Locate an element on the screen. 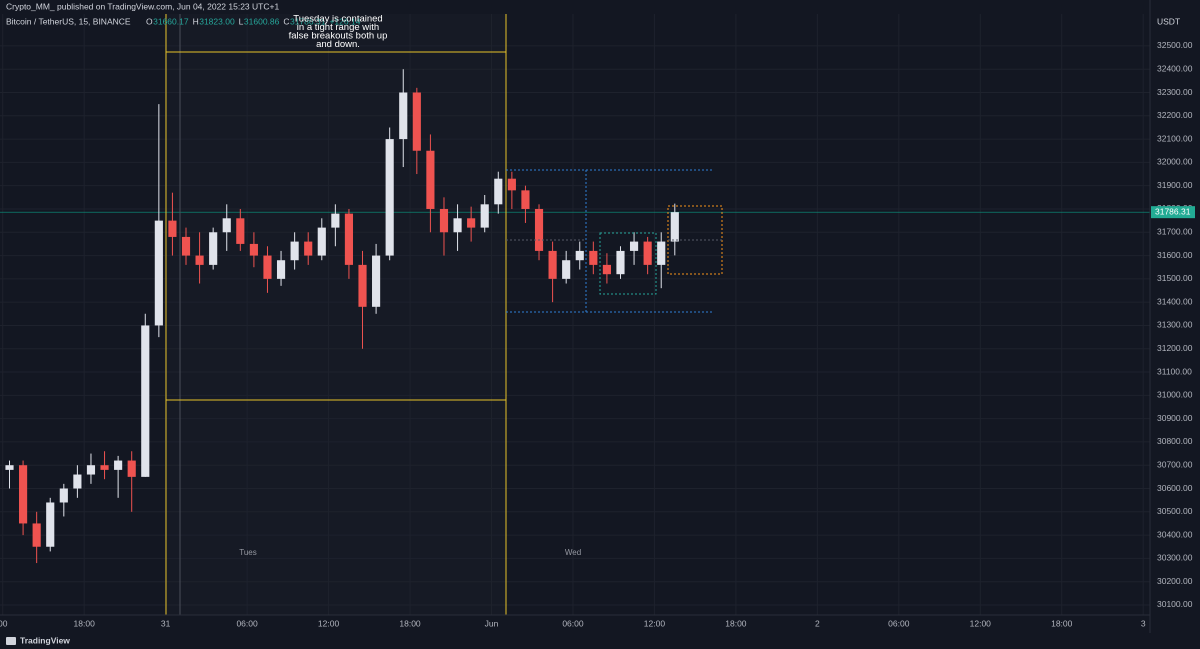 This screenshot has width=1200, height=649. brand-logo is located at coordinates (11, 641).